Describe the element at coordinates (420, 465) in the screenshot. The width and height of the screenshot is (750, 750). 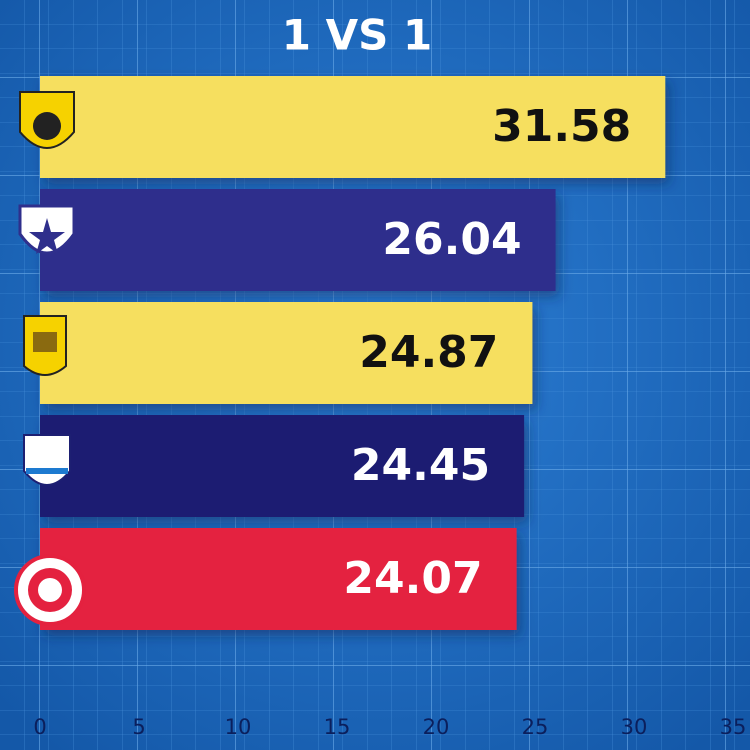
I see `value-label: 24.45` at that location.